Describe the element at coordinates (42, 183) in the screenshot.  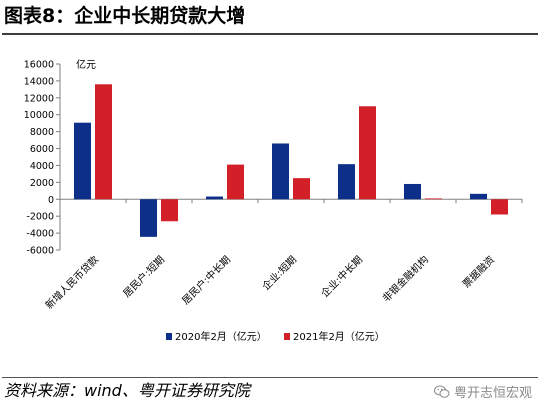
I see `y-tick-label: 2000` at that location.